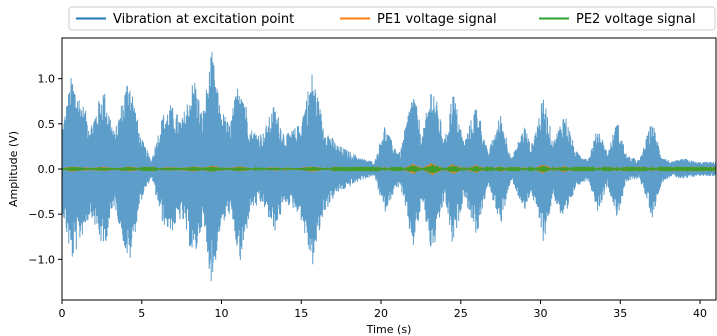  I want to click on y-tick-label: 1.0, so click(47, 79).